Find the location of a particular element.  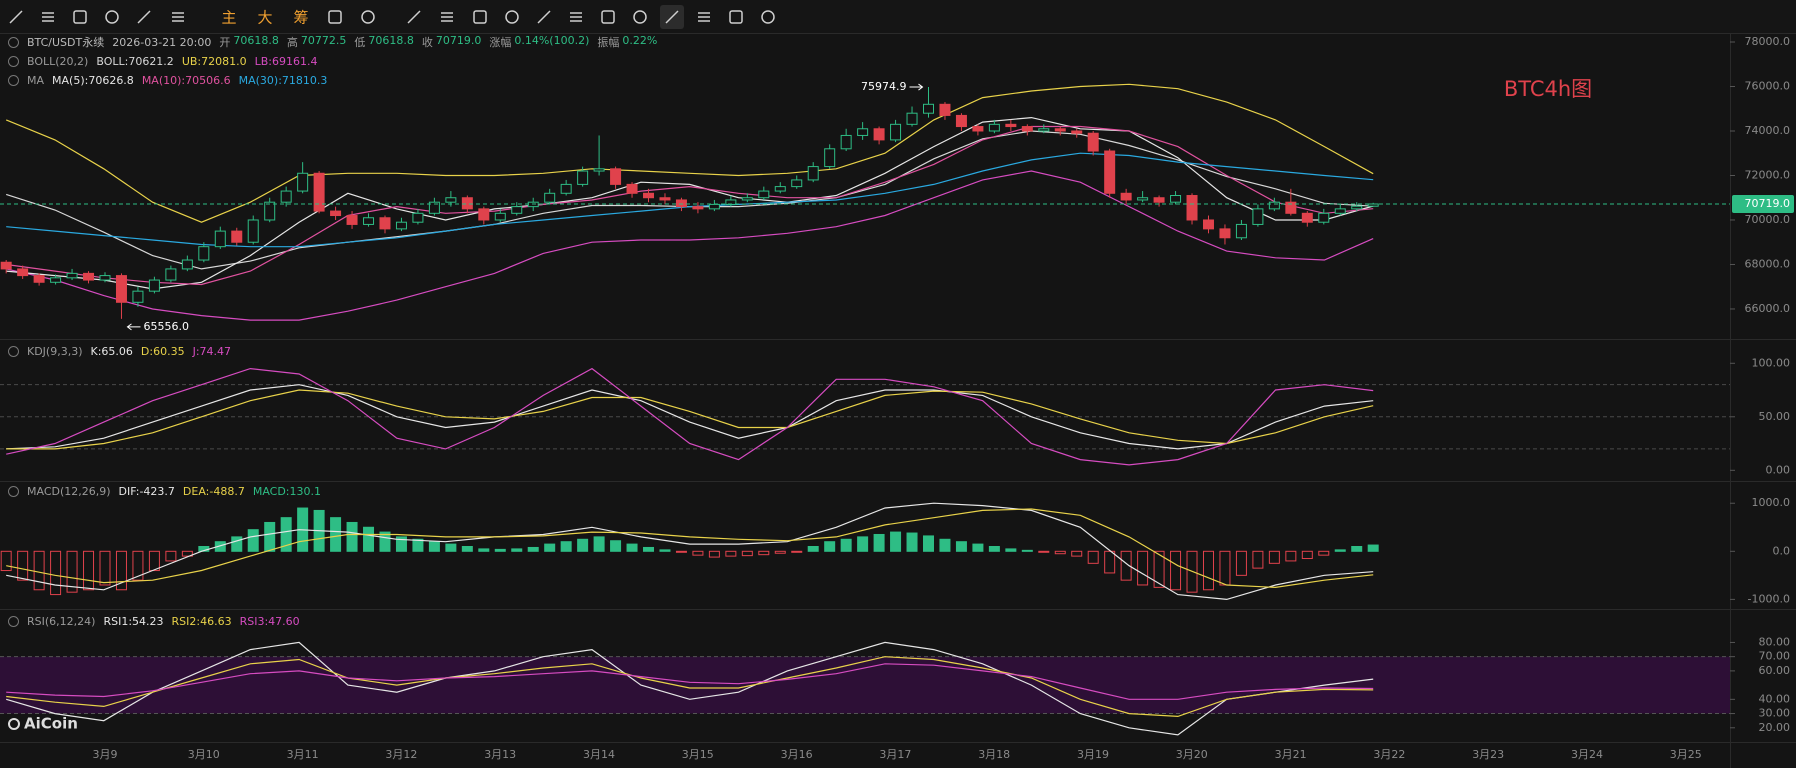

legend-item: MA(5):70626.8 is located at coordinates (93, 80).